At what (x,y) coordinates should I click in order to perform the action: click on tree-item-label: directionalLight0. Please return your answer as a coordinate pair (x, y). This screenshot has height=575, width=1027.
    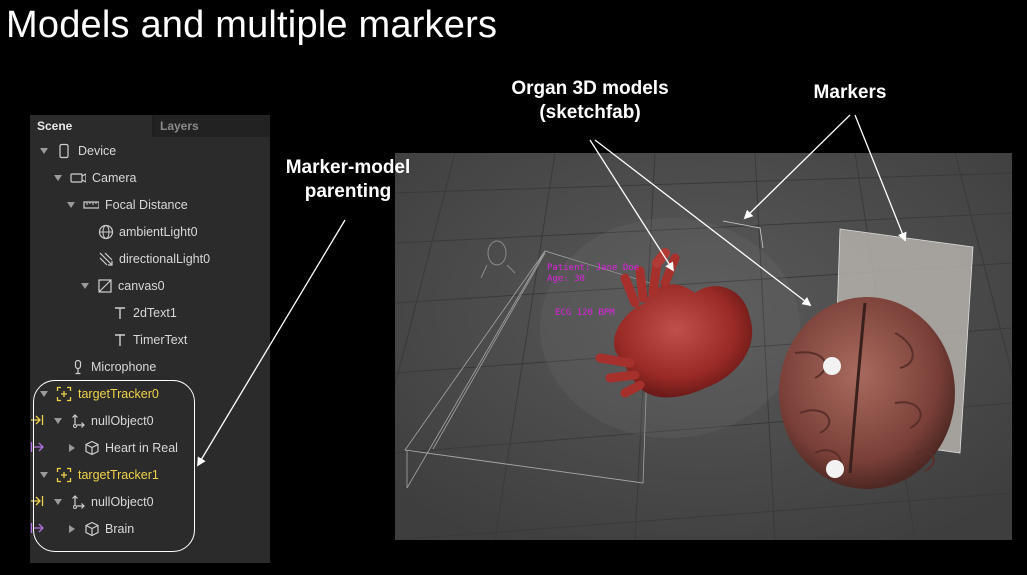
    Looking at the image, I should click on (165, 259).